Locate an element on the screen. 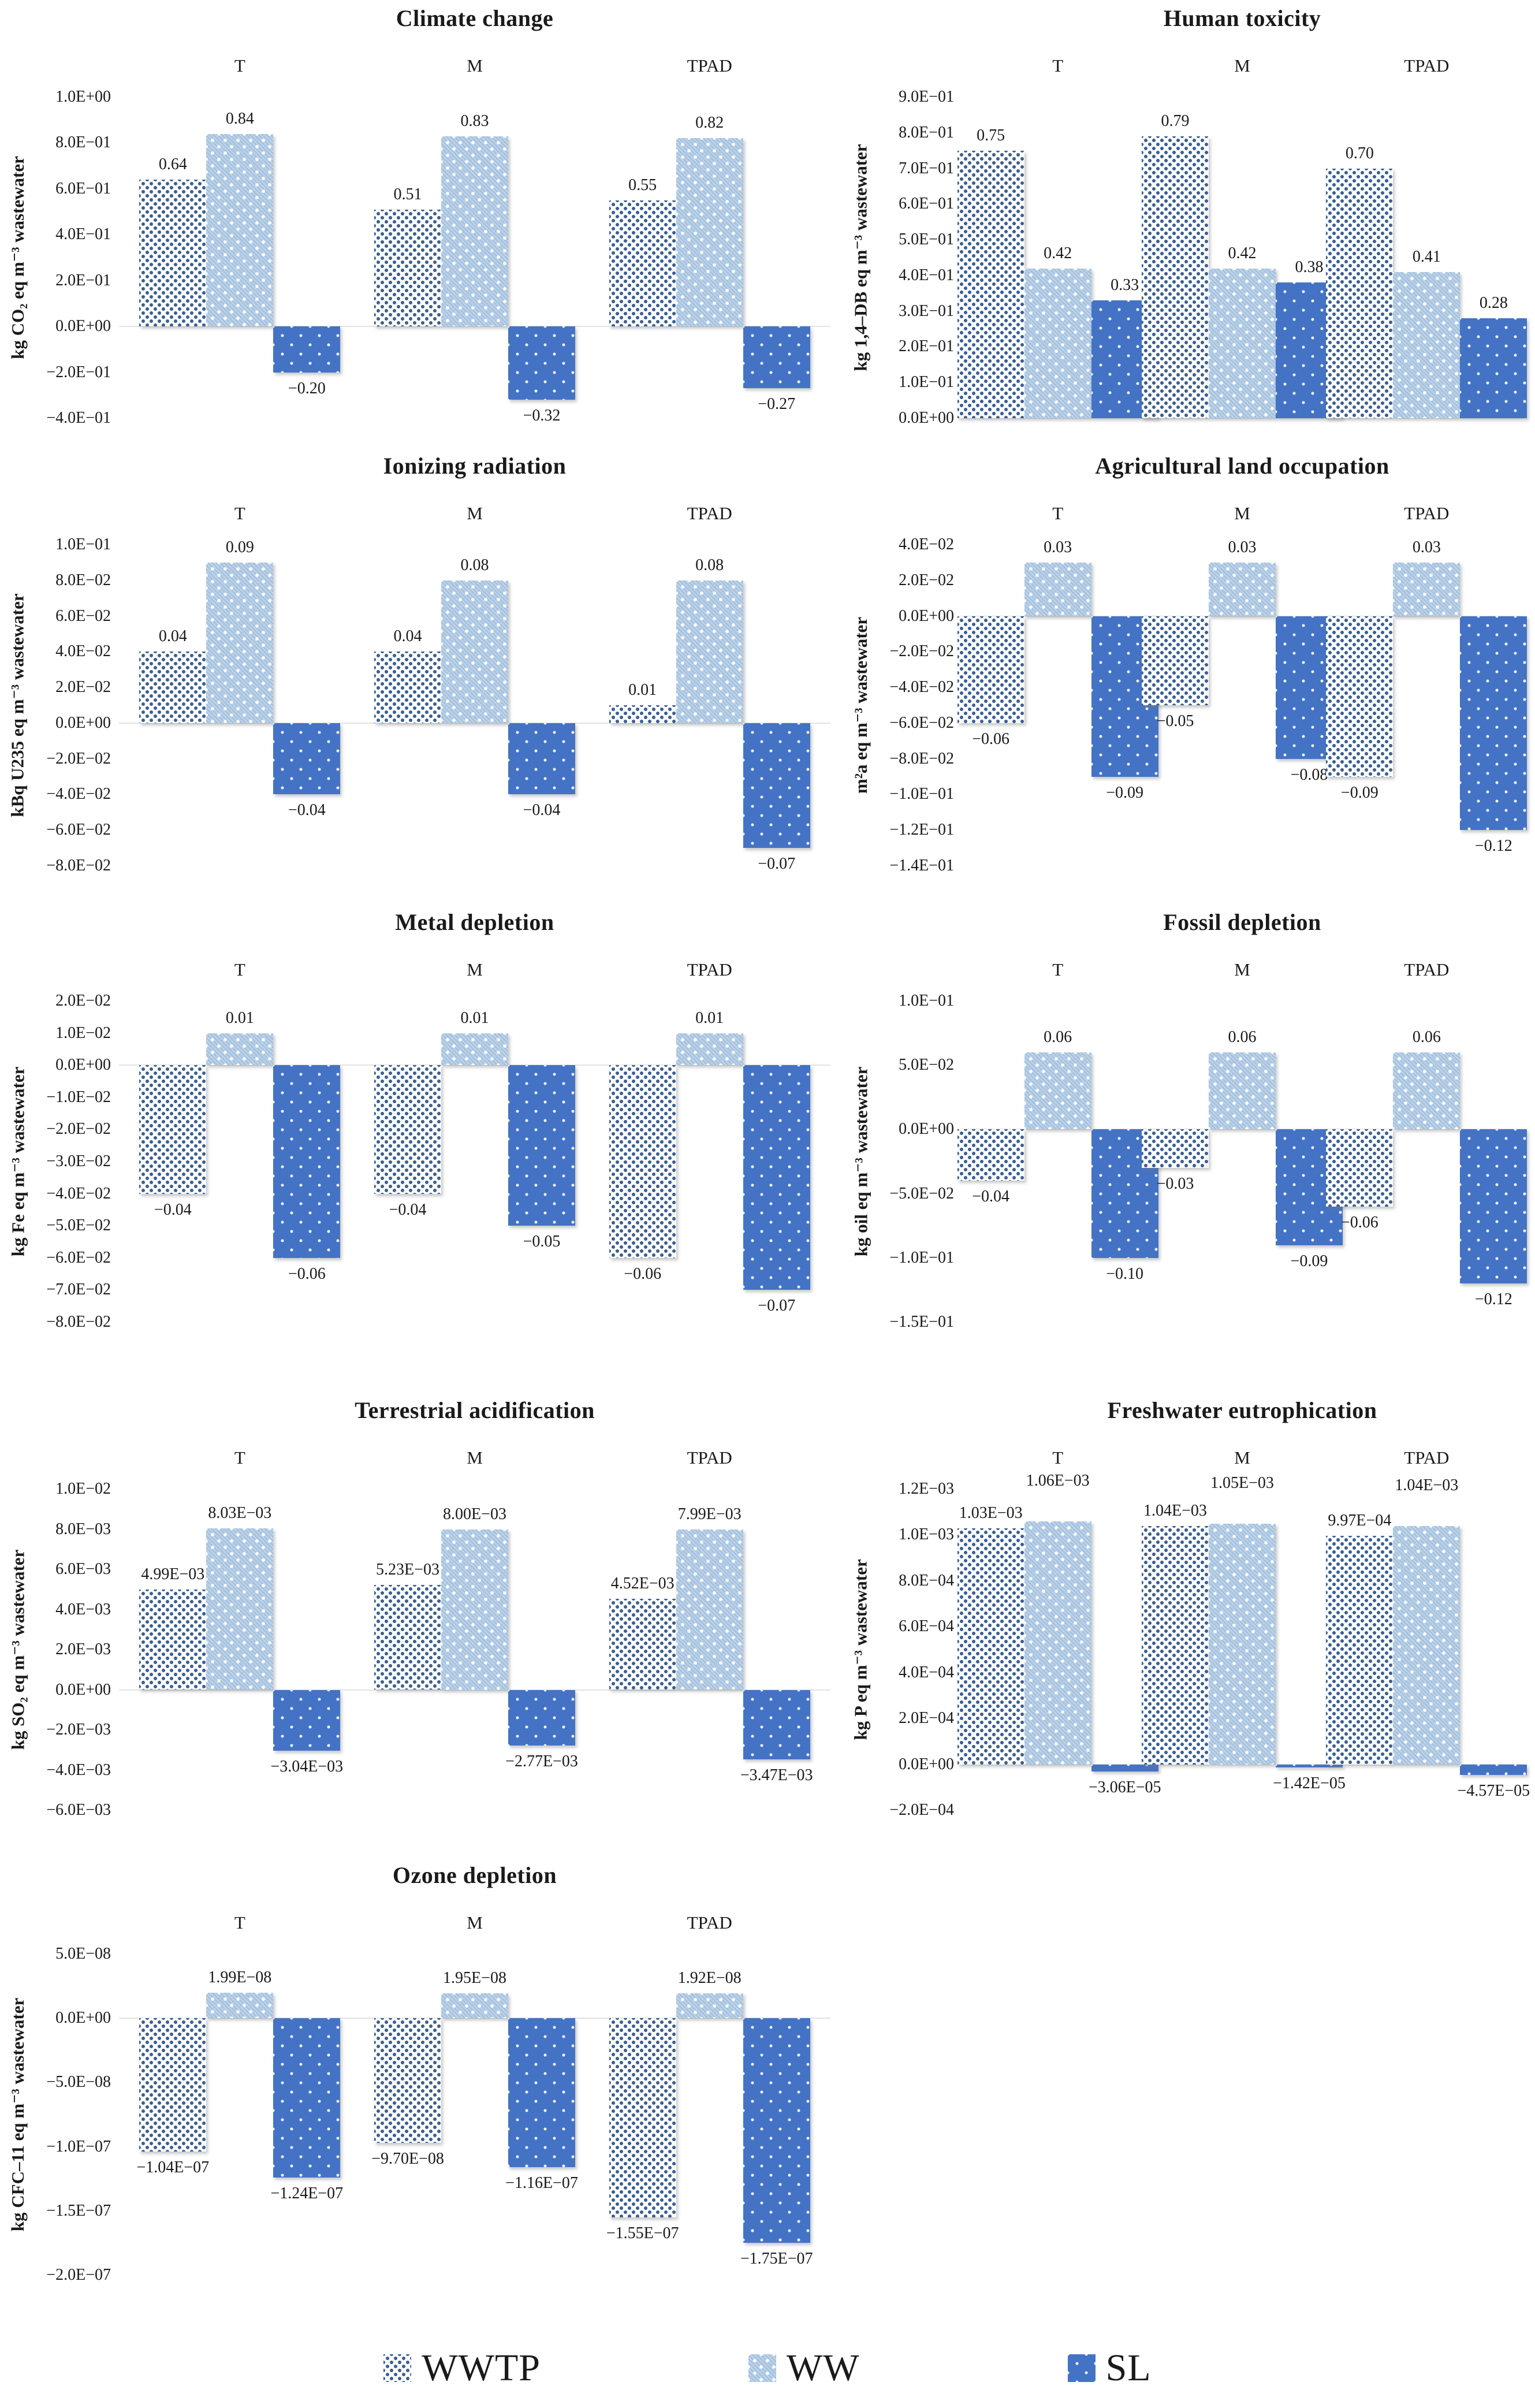  y-axis-label: kg P eq m⁻³ wastewater is located at coordinates (861, 1649).